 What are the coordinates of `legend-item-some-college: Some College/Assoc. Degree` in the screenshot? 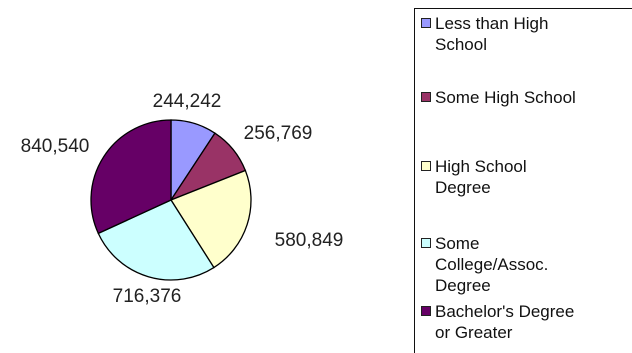 It's located at (526, 264).